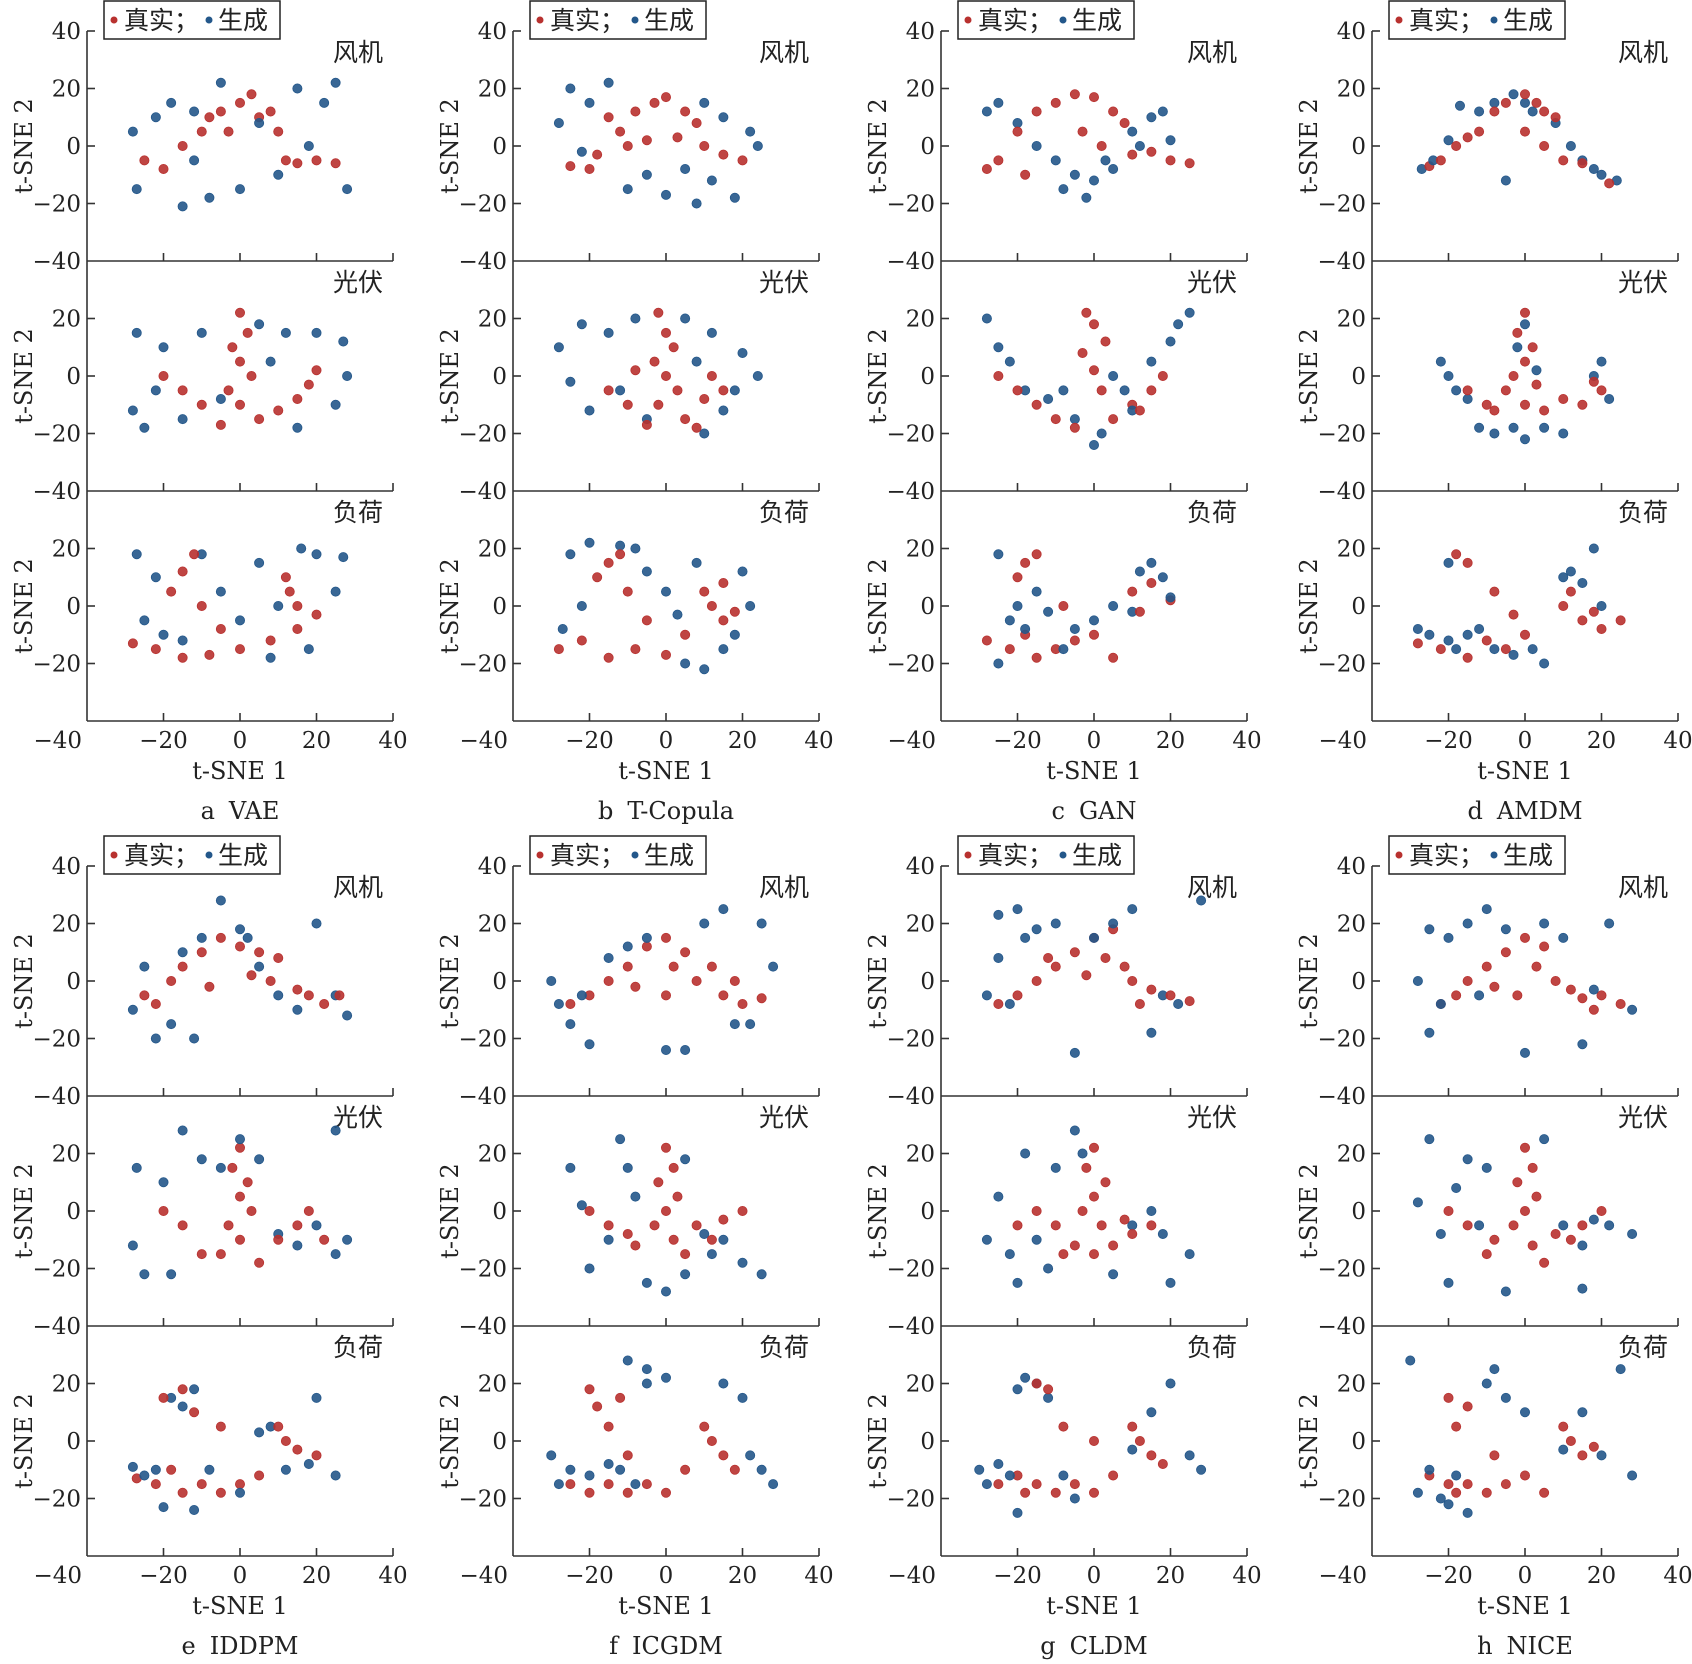 Image resolution: width=1692 pixels, height=1664 pixels. What do you see at coordinates (56, 1270) in the screenshot?
I see `y-tick-label: −20` at bounding box center [56, 1270].